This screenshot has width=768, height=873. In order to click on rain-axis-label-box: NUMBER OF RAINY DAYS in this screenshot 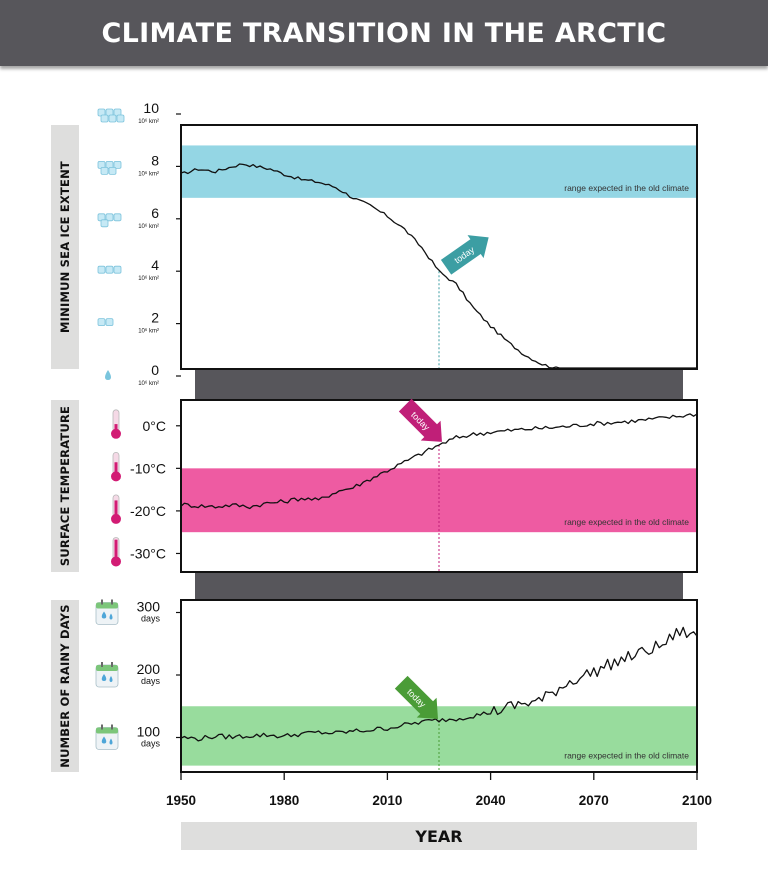, I will do `click(65, 686)`.